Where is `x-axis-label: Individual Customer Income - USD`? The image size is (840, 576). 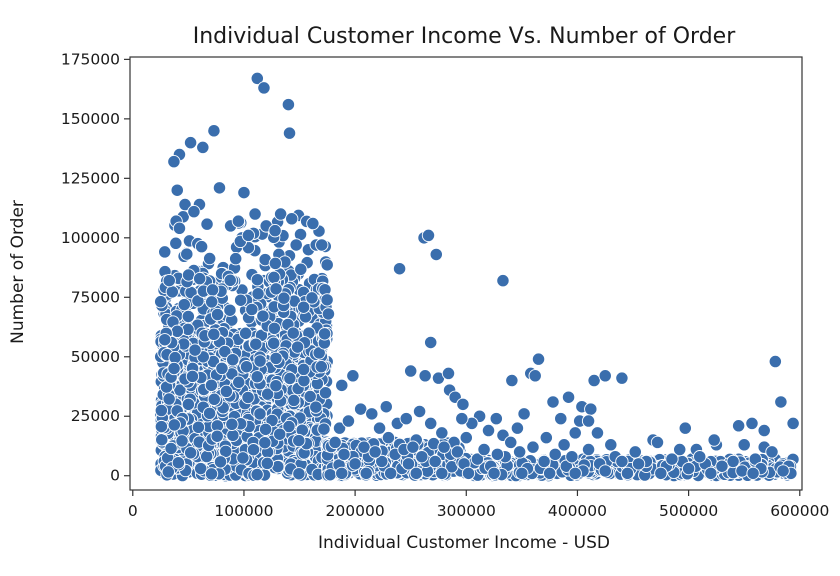
x-axis-label: Individual Customer Income - USD is located at coordinates (464, 543).